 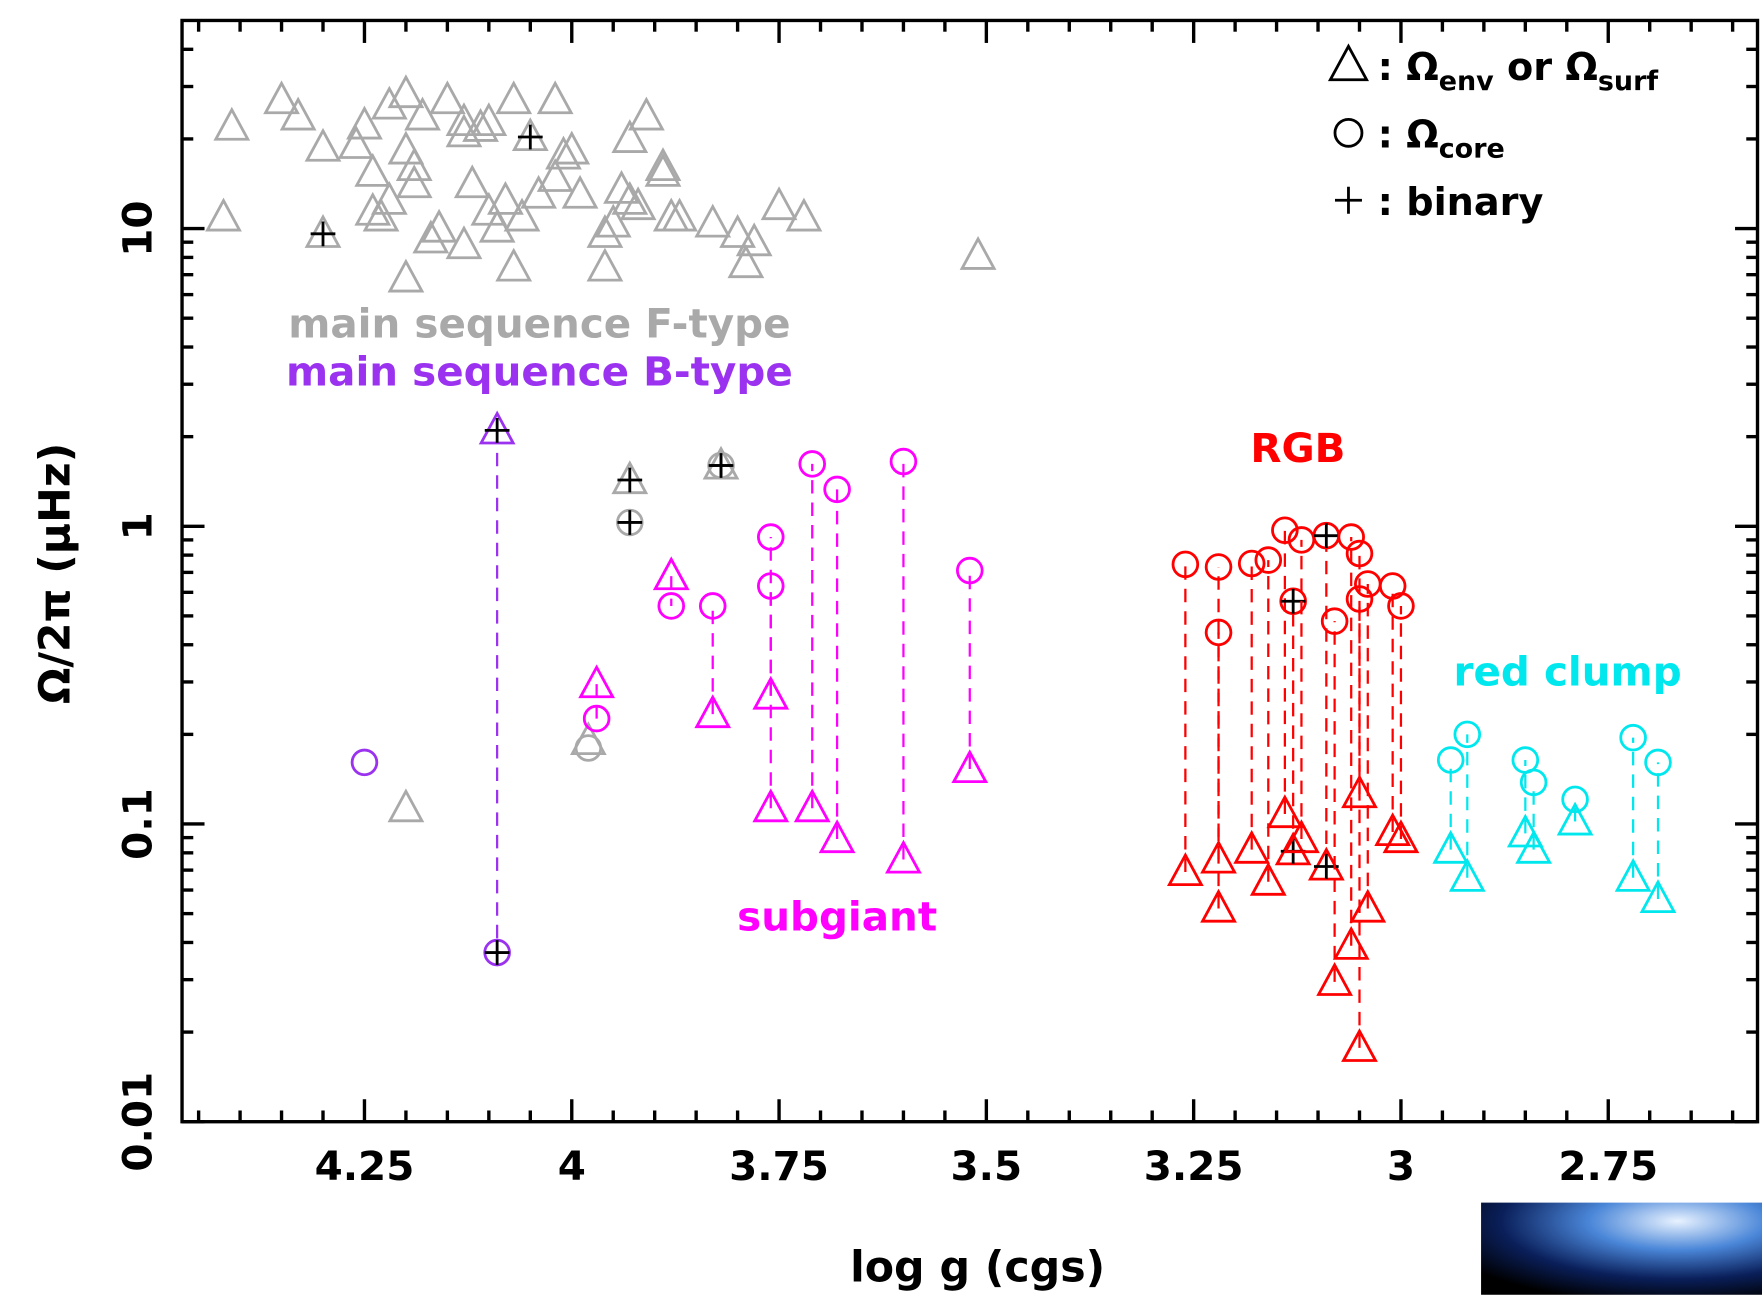 I want to click on y-axis-label: Ω/2π (μHz), so click(x=56, y=573).